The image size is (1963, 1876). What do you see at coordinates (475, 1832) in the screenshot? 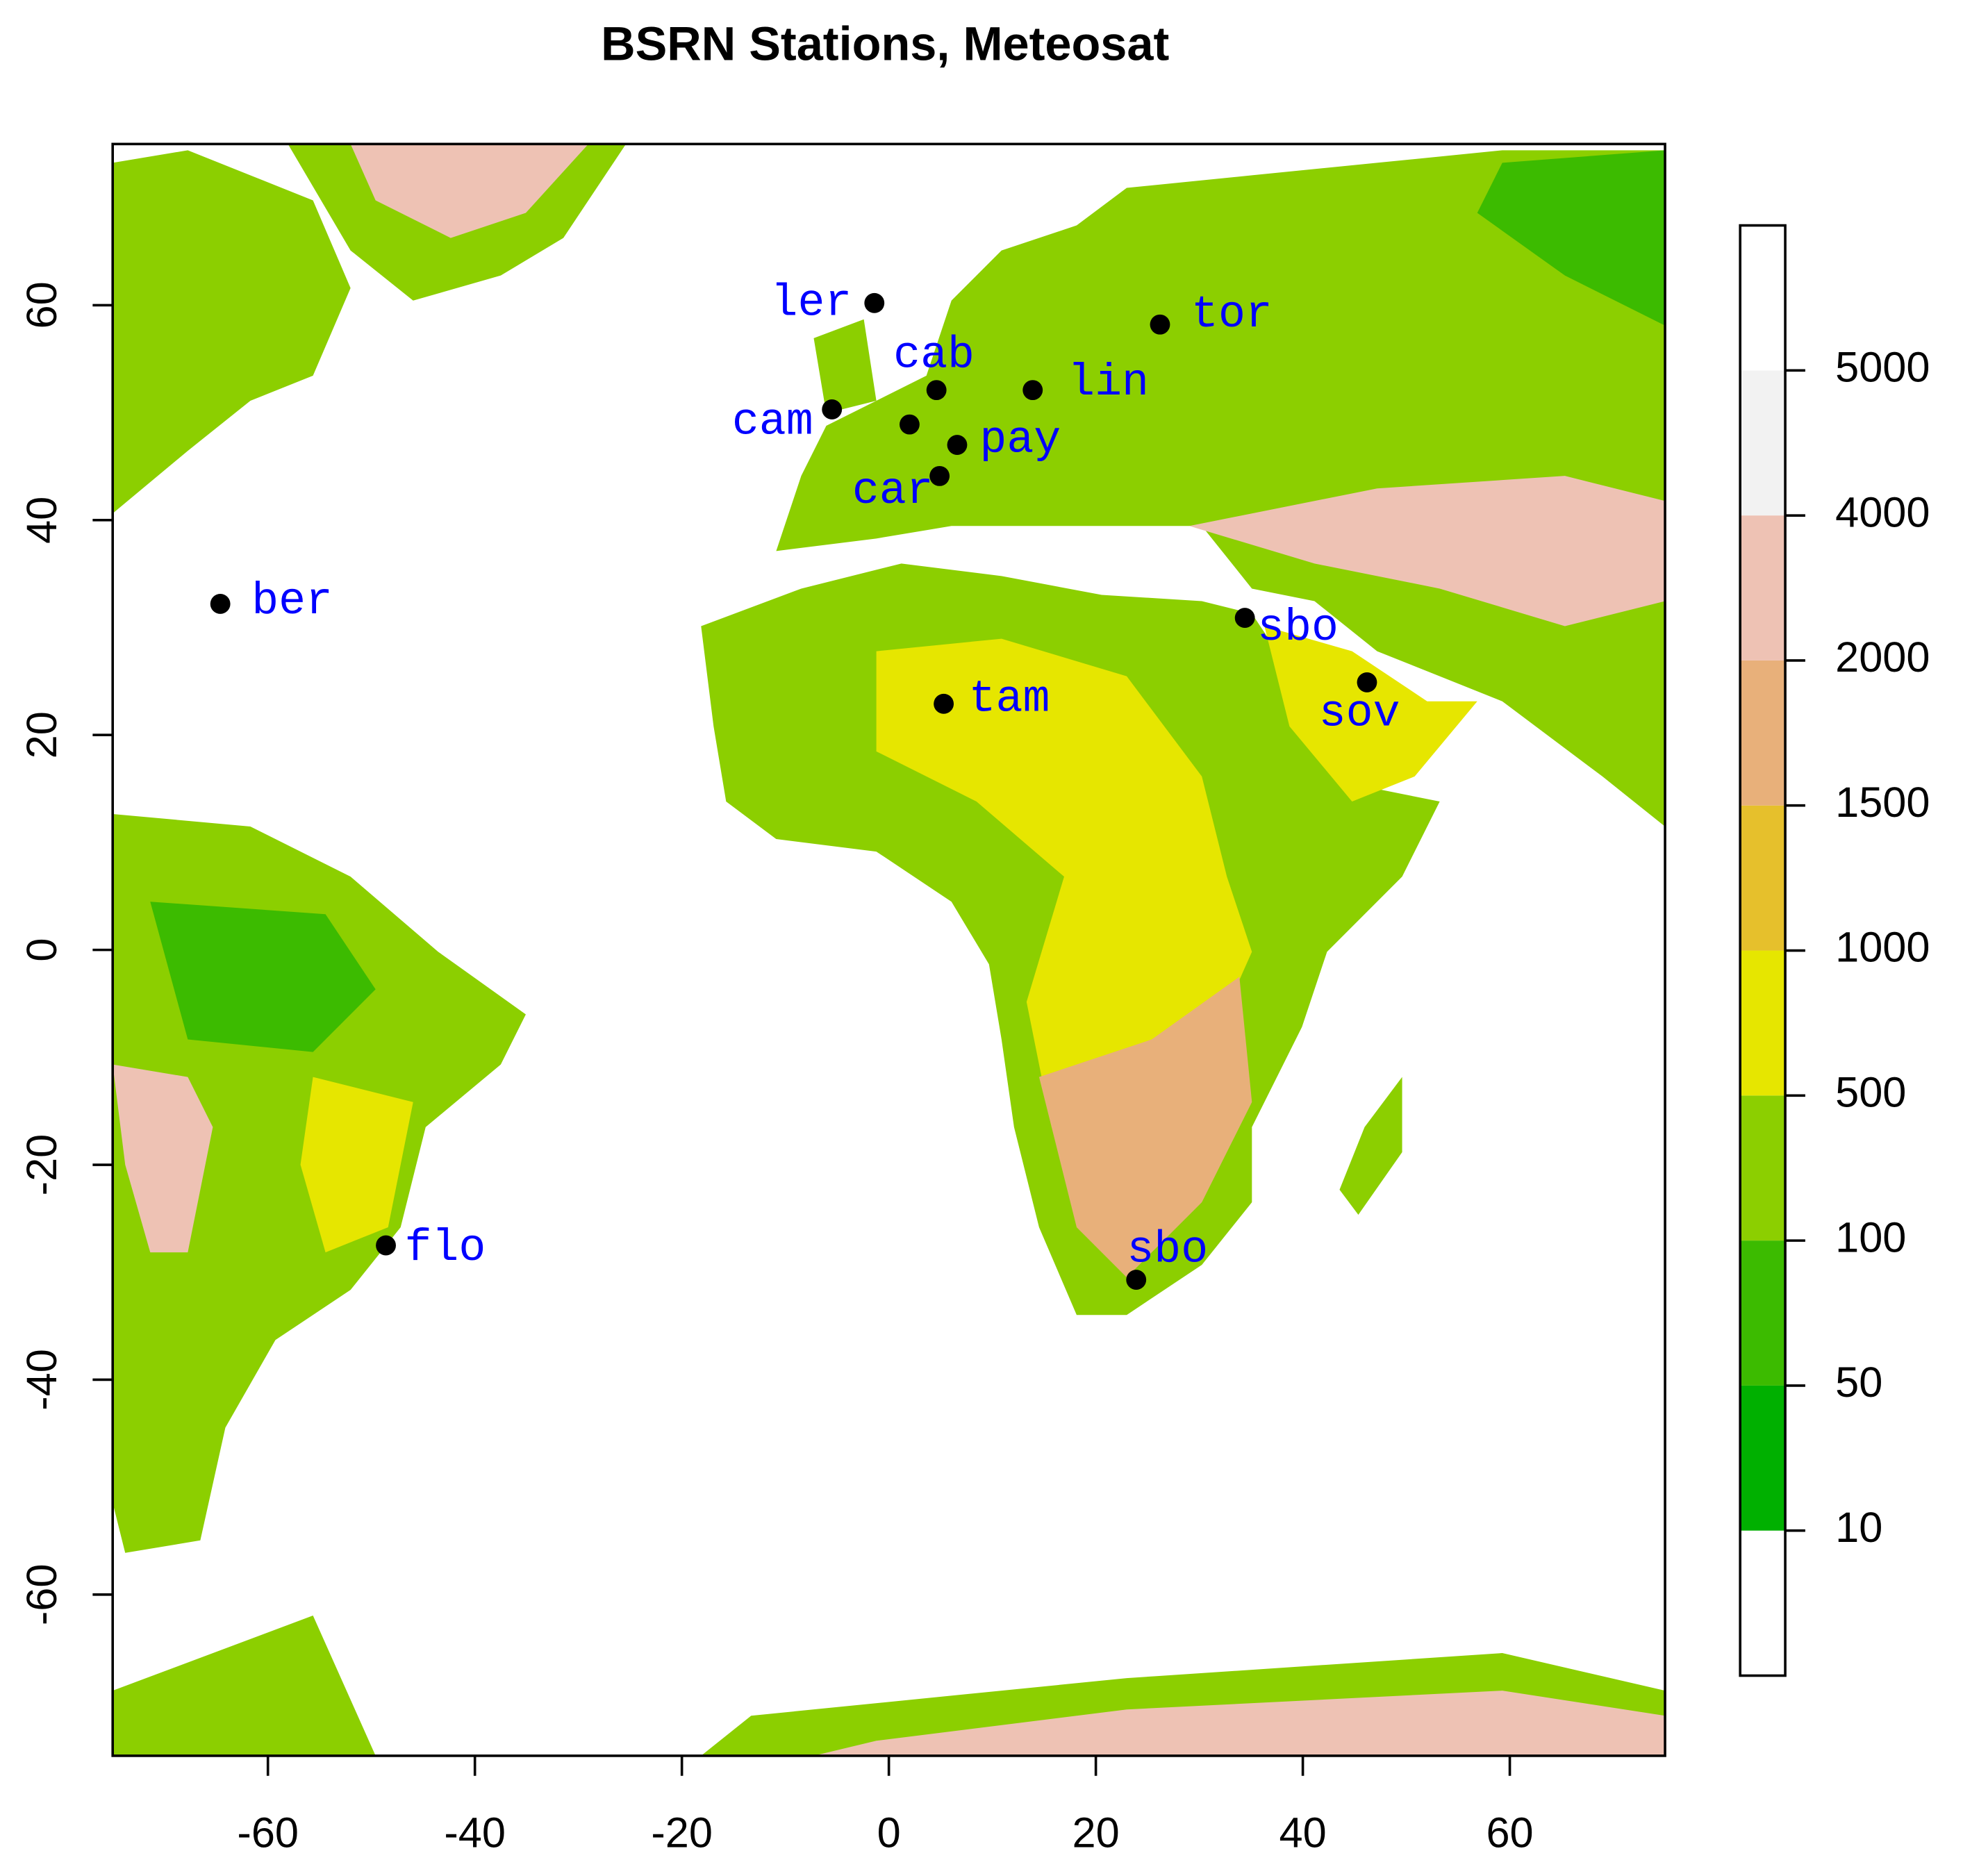
I see `x-tick-label: -40` at bounding box center [475, 1832].